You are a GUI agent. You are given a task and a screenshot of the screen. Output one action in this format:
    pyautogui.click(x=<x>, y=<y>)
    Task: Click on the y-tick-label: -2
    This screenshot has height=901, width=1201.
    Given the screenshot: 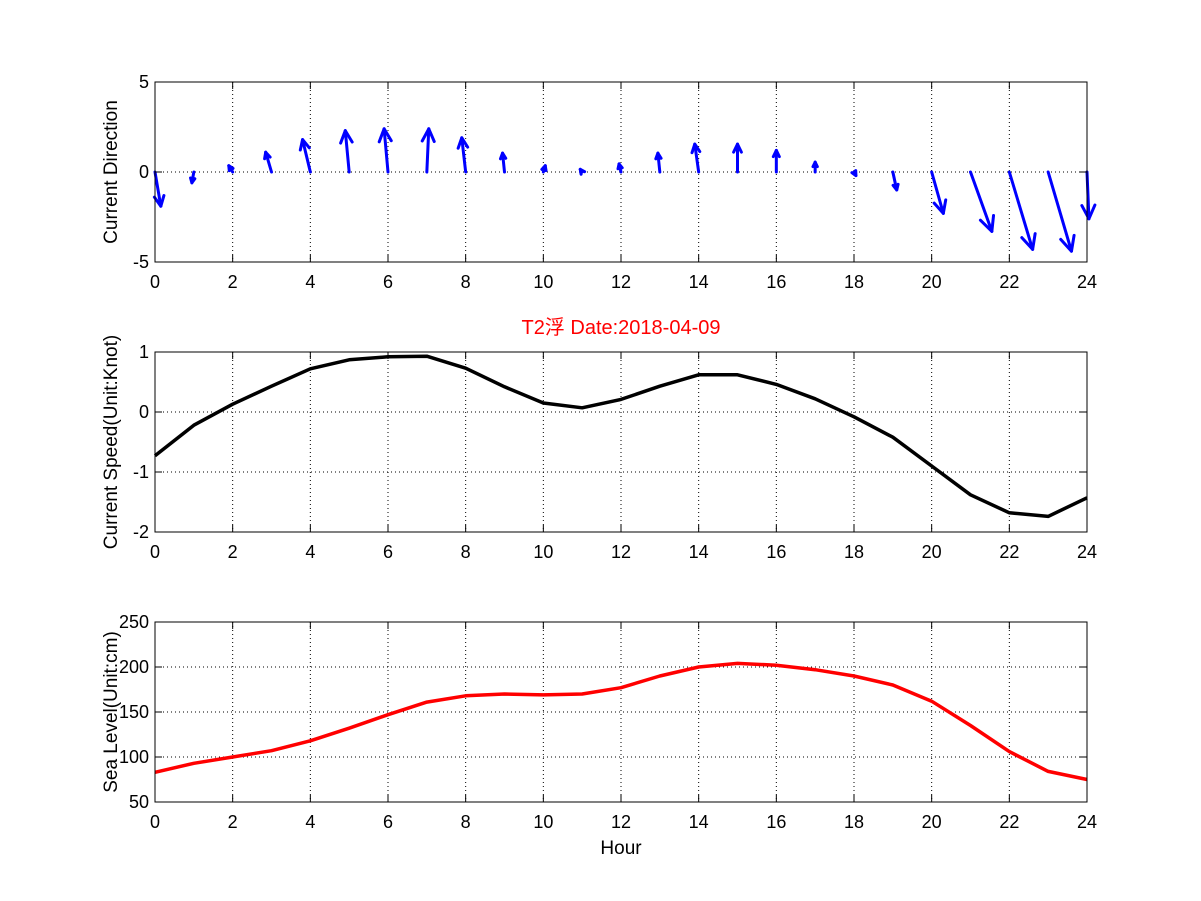 What is the action you would take?
    pyautogui.click(x=141, y=532)
    